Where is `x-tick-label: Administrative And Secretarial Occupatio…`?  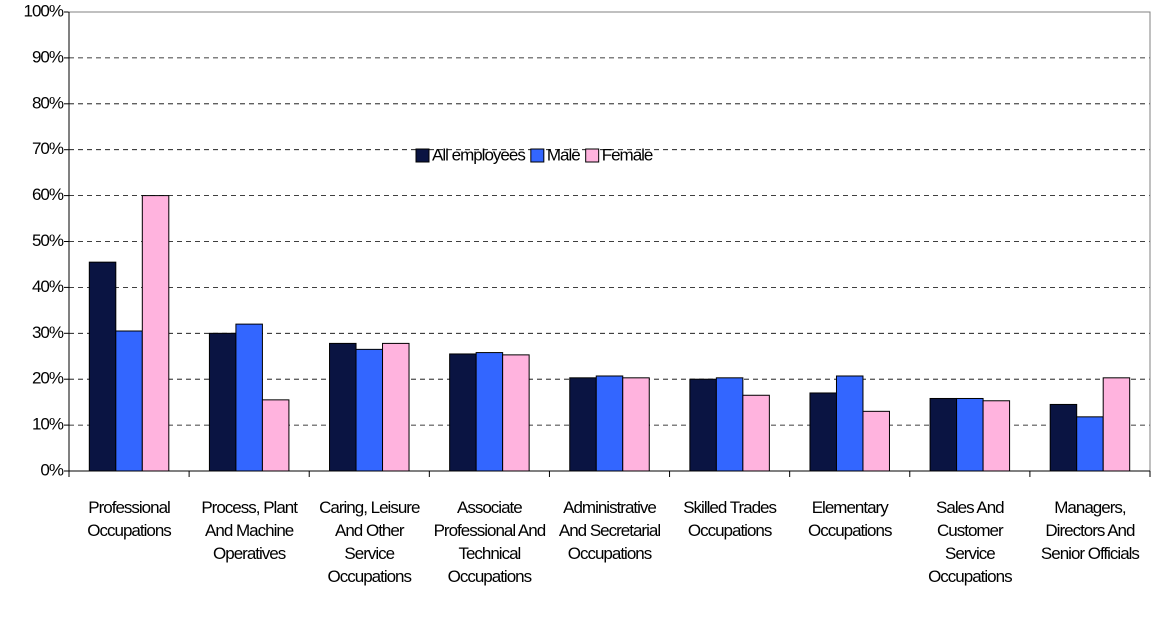
x-tick-label: Administrative And Secretarial Occupatio… is located at coordinates (609, 530).